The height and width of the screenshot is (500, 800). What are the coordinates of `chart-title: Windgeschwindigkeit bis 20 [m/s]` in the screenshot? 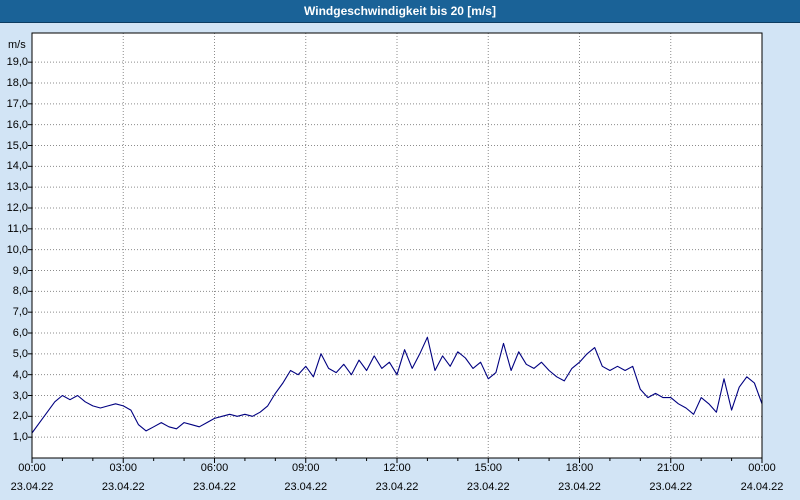 It's located at (400, 11).